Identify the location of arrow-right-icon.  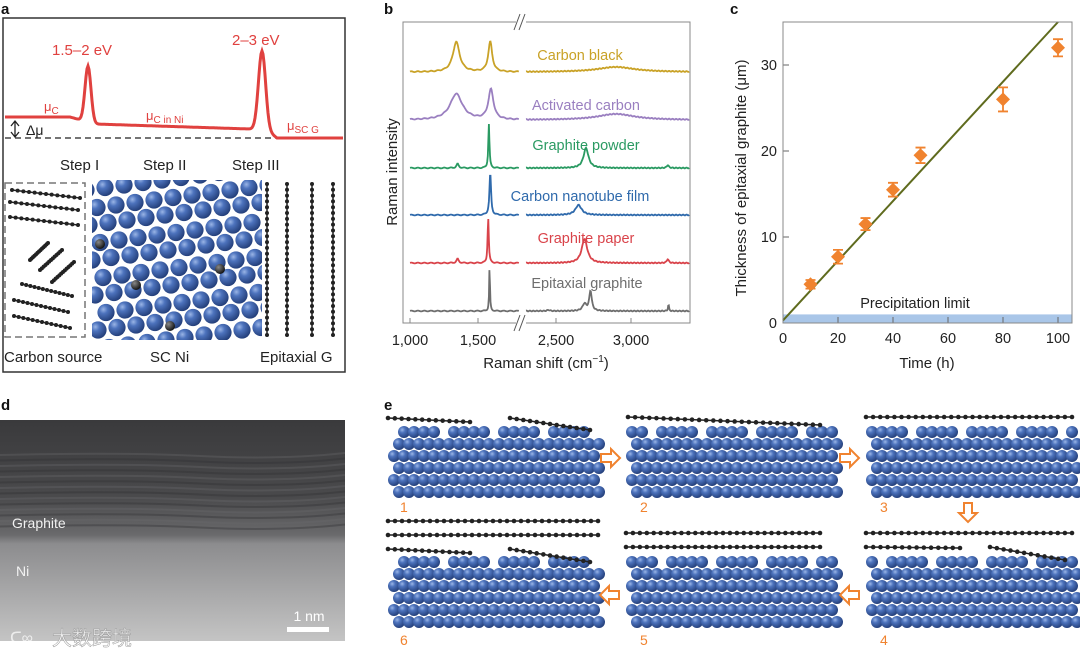
(850, 458).